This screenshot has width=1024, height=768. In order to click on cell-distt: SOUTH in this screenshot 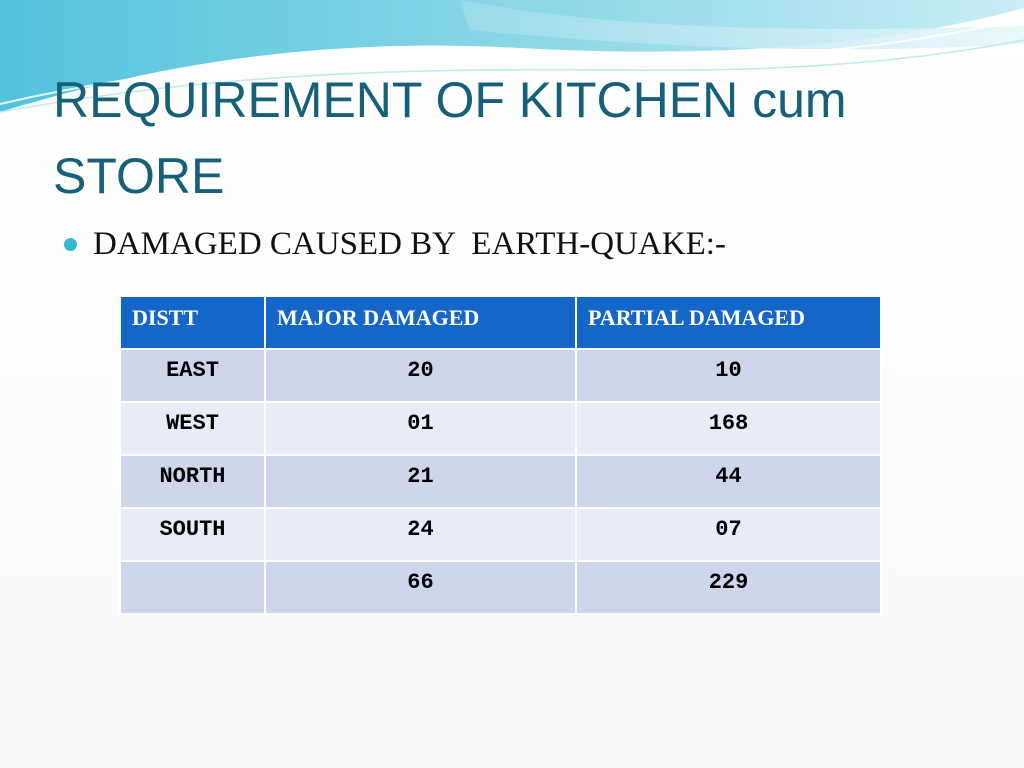, I will do `click(192, 534)`.